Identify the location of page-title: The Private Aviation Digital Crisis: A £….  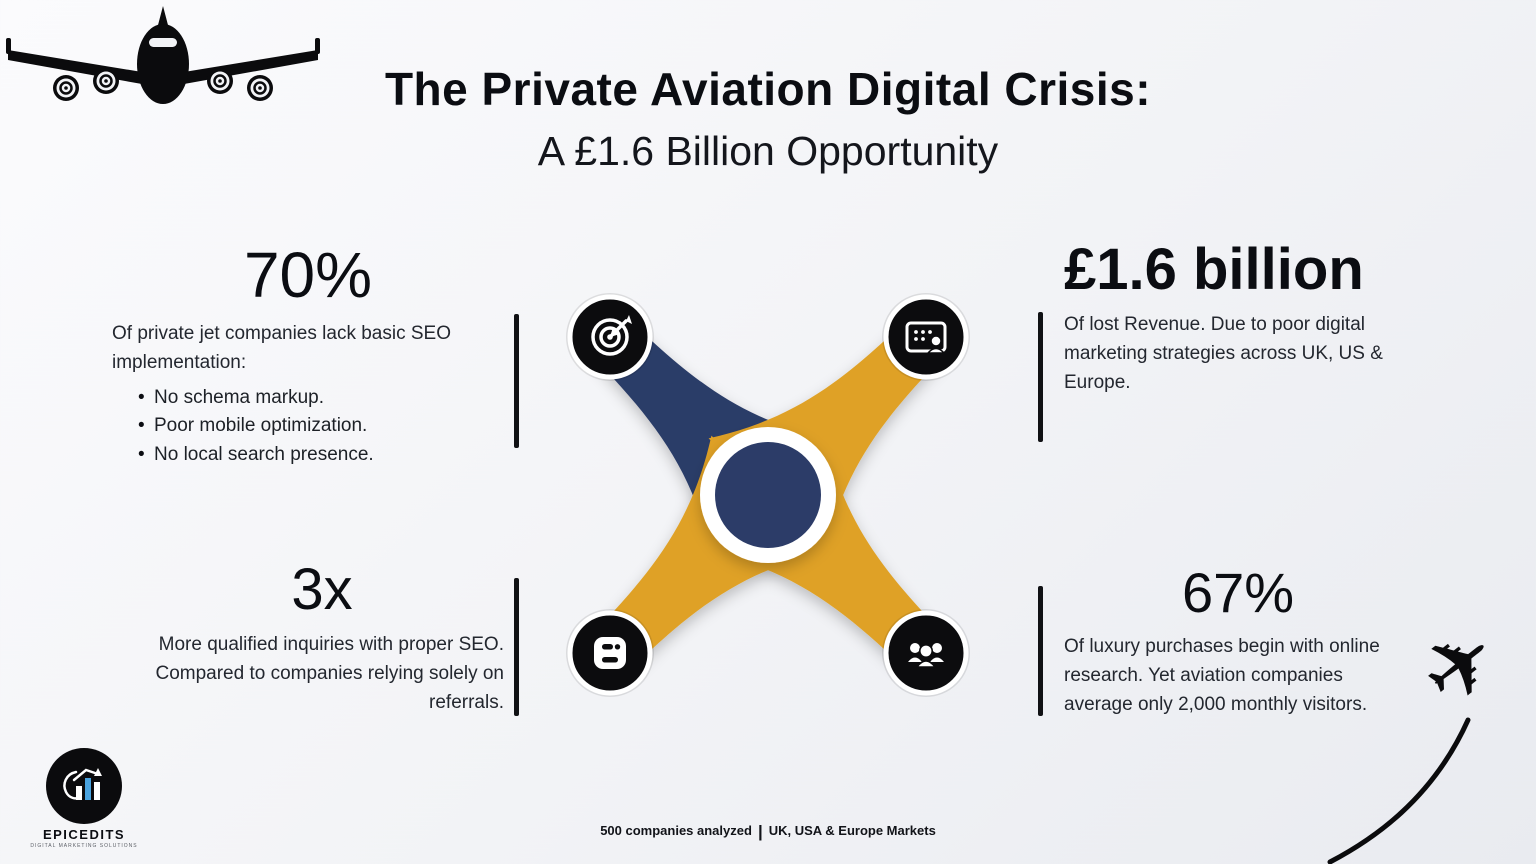
(768, 118).